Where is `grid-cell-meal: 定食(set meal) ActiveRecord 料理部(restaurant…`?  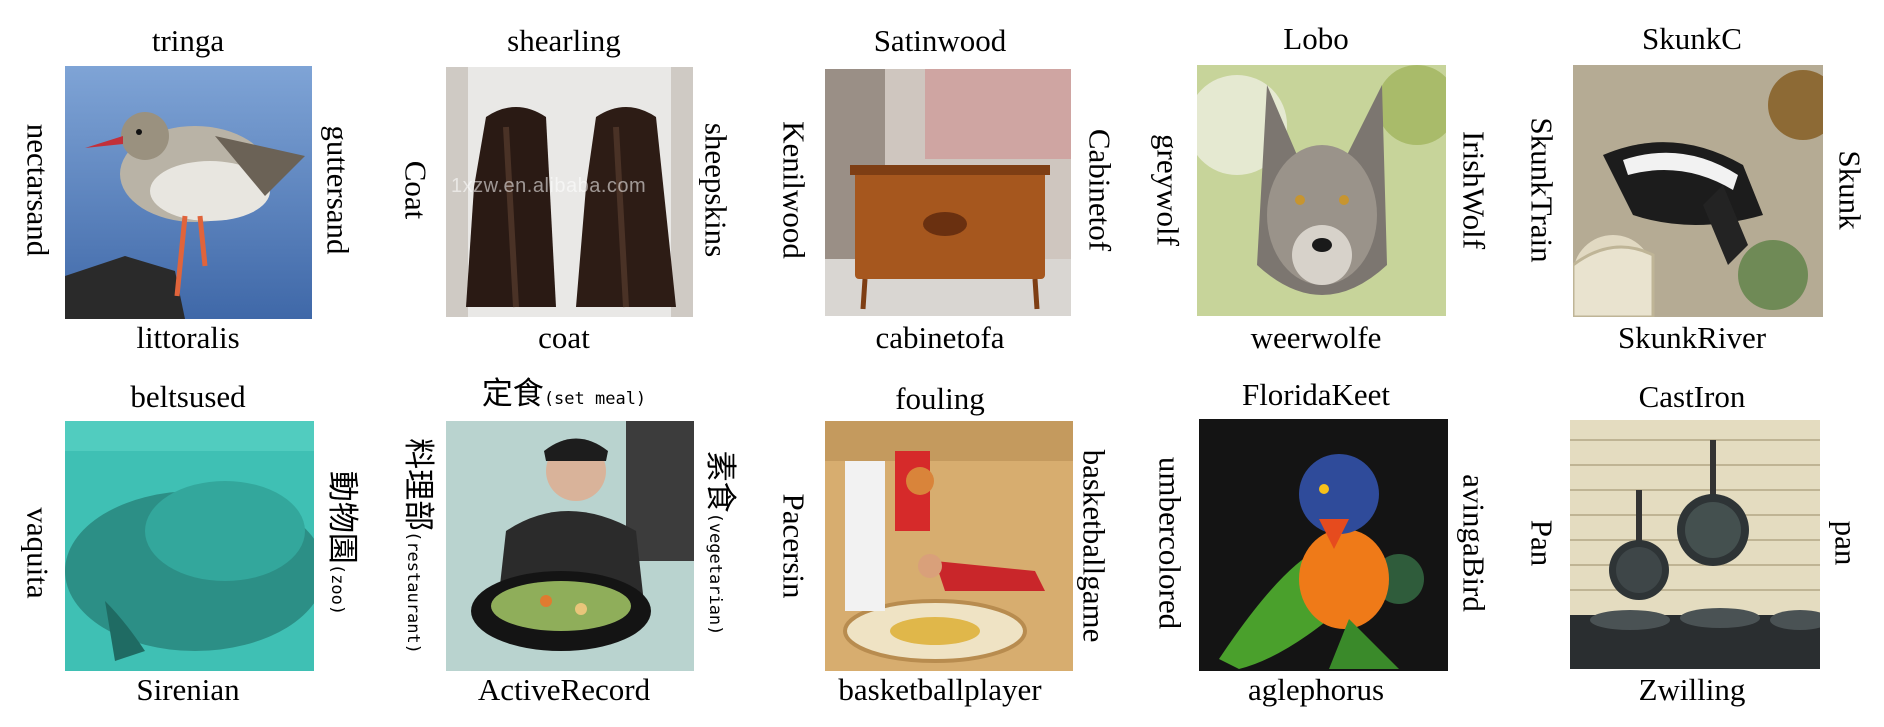 grid-cell-meal: 定食(set meal) ActiveRecord 料理部(restaurant… is located at coordinates (564, 544).